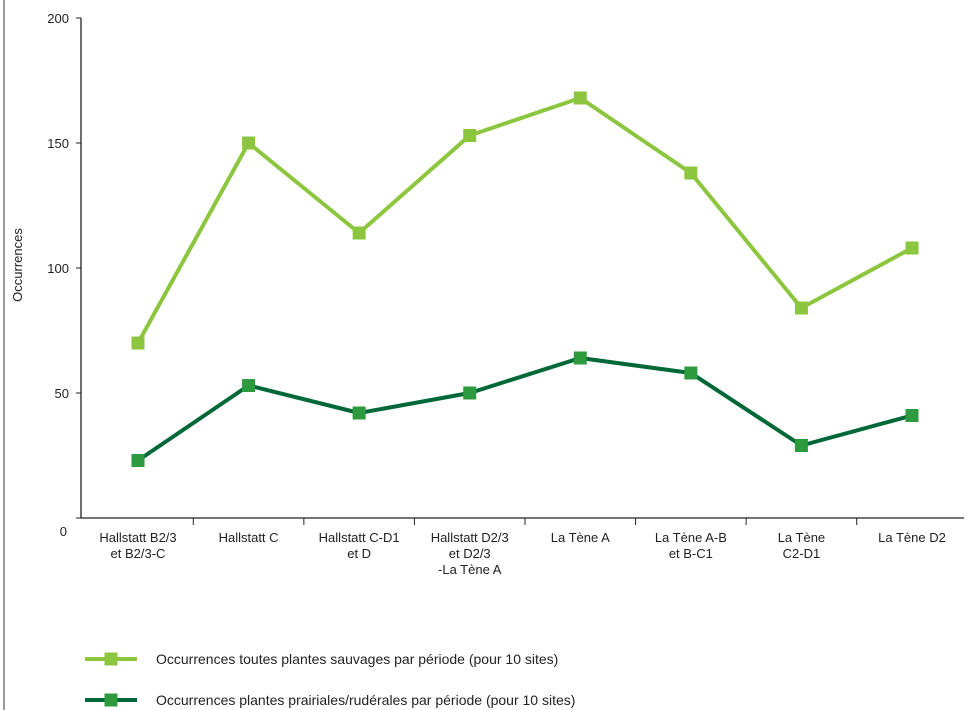  I want to click on x-tick-label-line: et B2/3-C, so click(138, 553).